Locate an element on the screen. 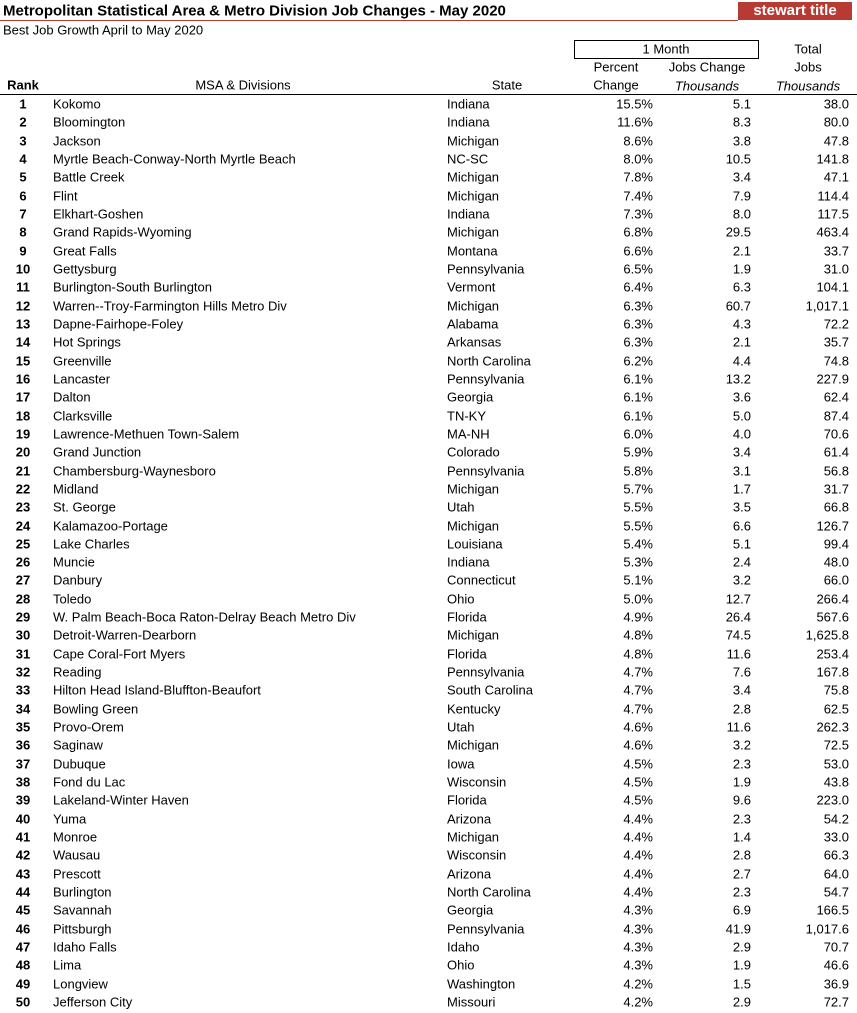 The height and width of the screenshot is (1013, 857). msa-cell: Grand Rapids-Wyoming is located at coordinates (122, 232).